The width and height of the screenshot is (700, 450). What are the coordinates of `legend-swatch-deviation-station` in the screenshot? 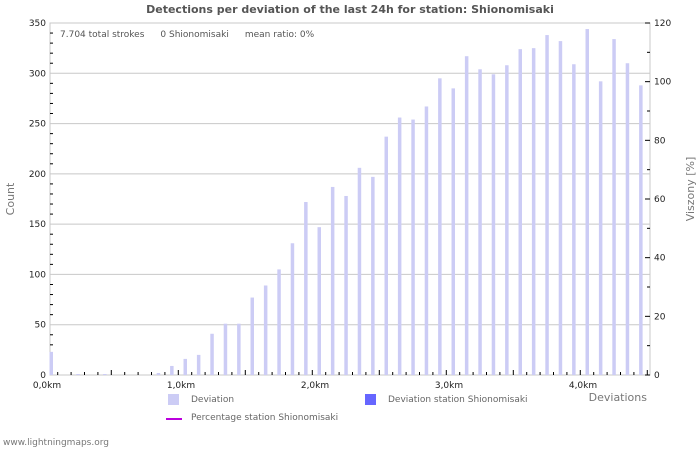 It's located at (370, 399).